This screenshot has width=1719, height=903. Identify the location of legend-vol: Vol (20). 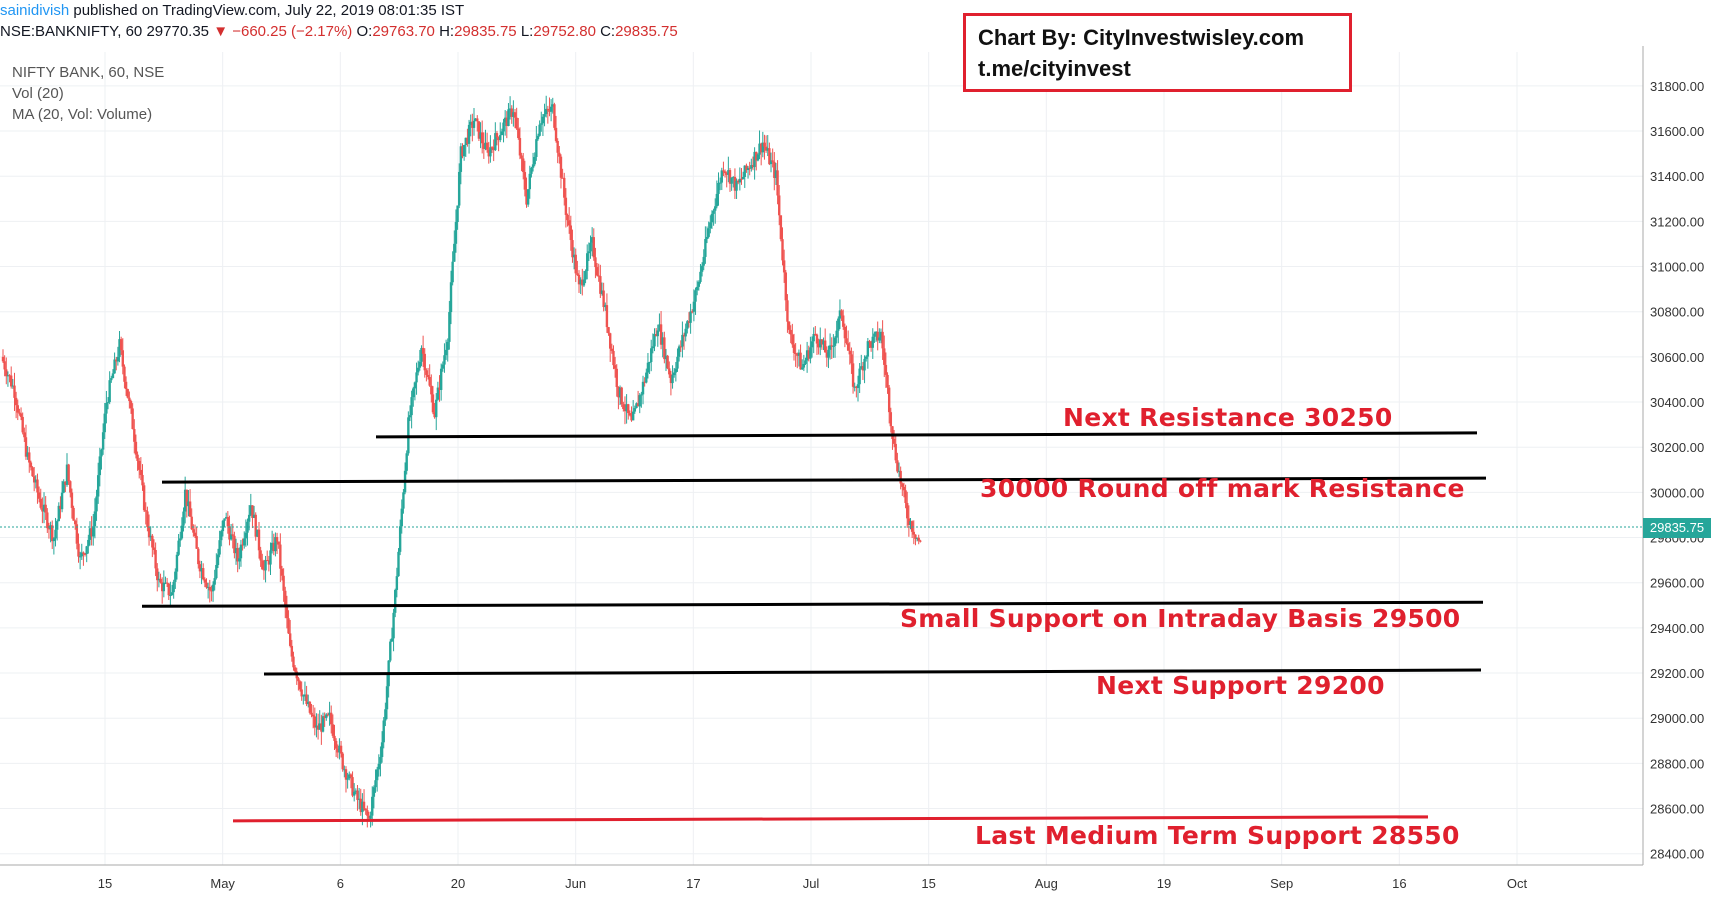
(38, 93).